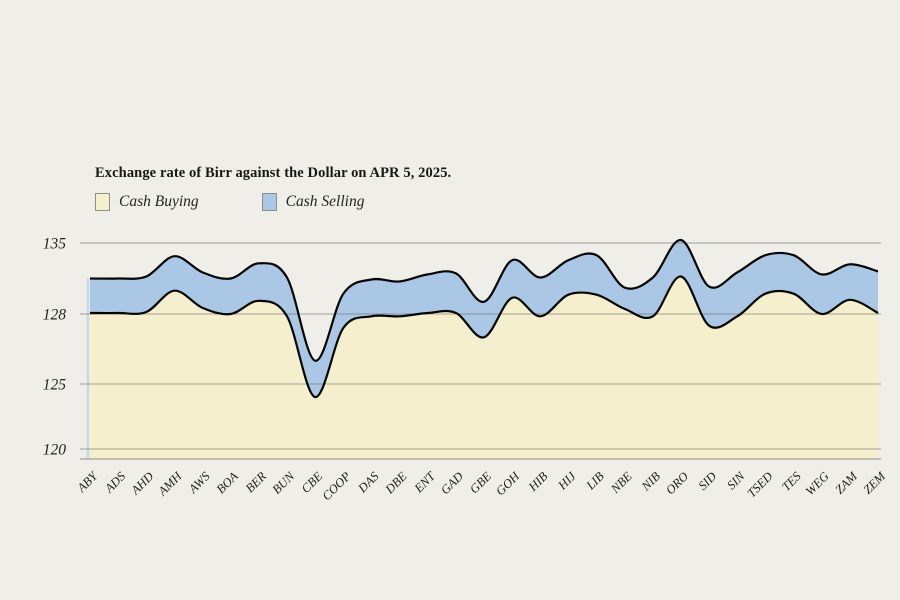  I want to click on y-tick-label-135: 135, so click(55, 244).